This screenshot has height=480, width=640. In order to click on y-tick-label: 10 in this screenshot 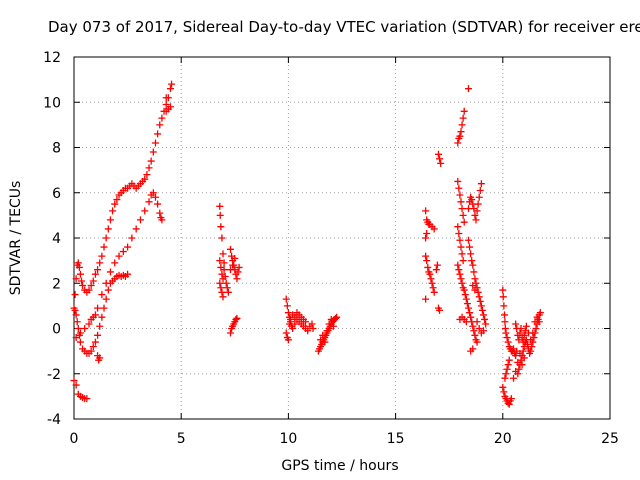, I will do `click(52, 103)`.